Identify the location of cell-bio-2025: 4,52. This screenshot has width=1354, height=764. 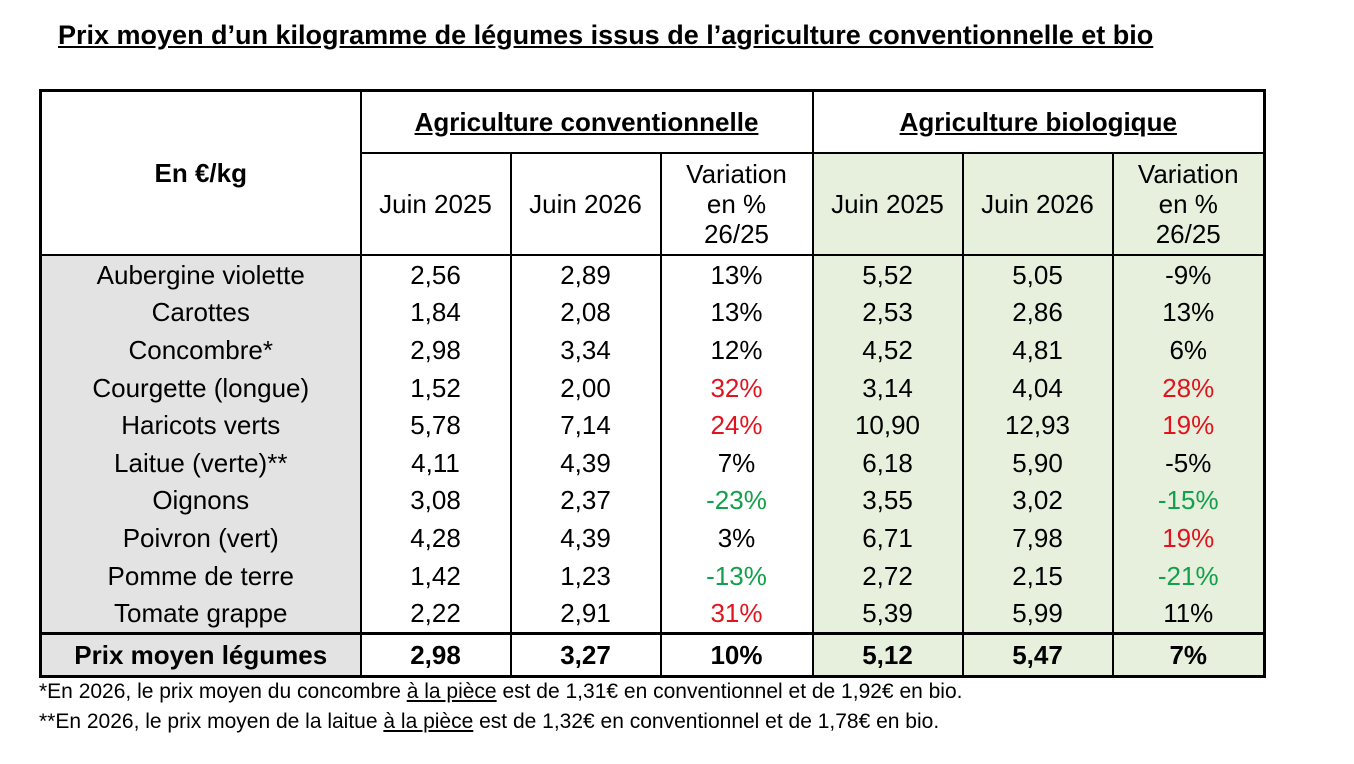
(887, 350).